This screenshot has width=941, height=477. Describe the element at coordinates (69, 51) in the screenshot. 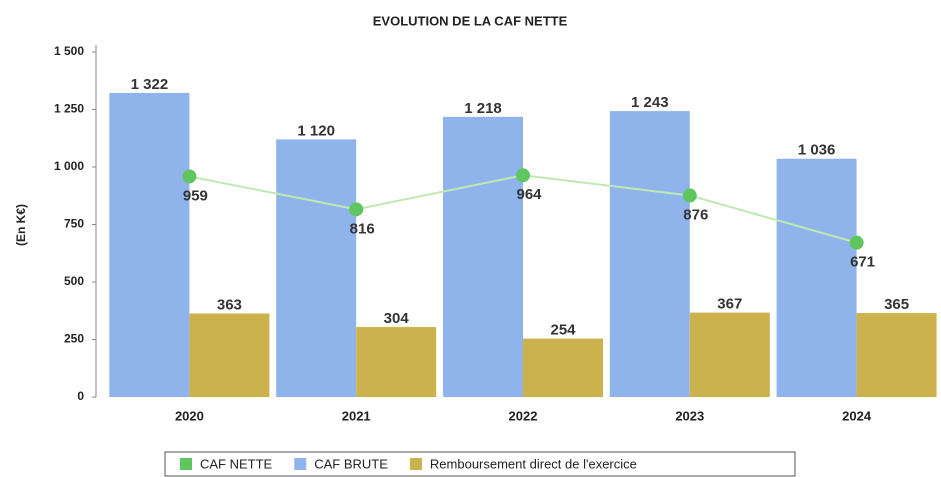

I see `y-tick-label: 1 500` at that location.